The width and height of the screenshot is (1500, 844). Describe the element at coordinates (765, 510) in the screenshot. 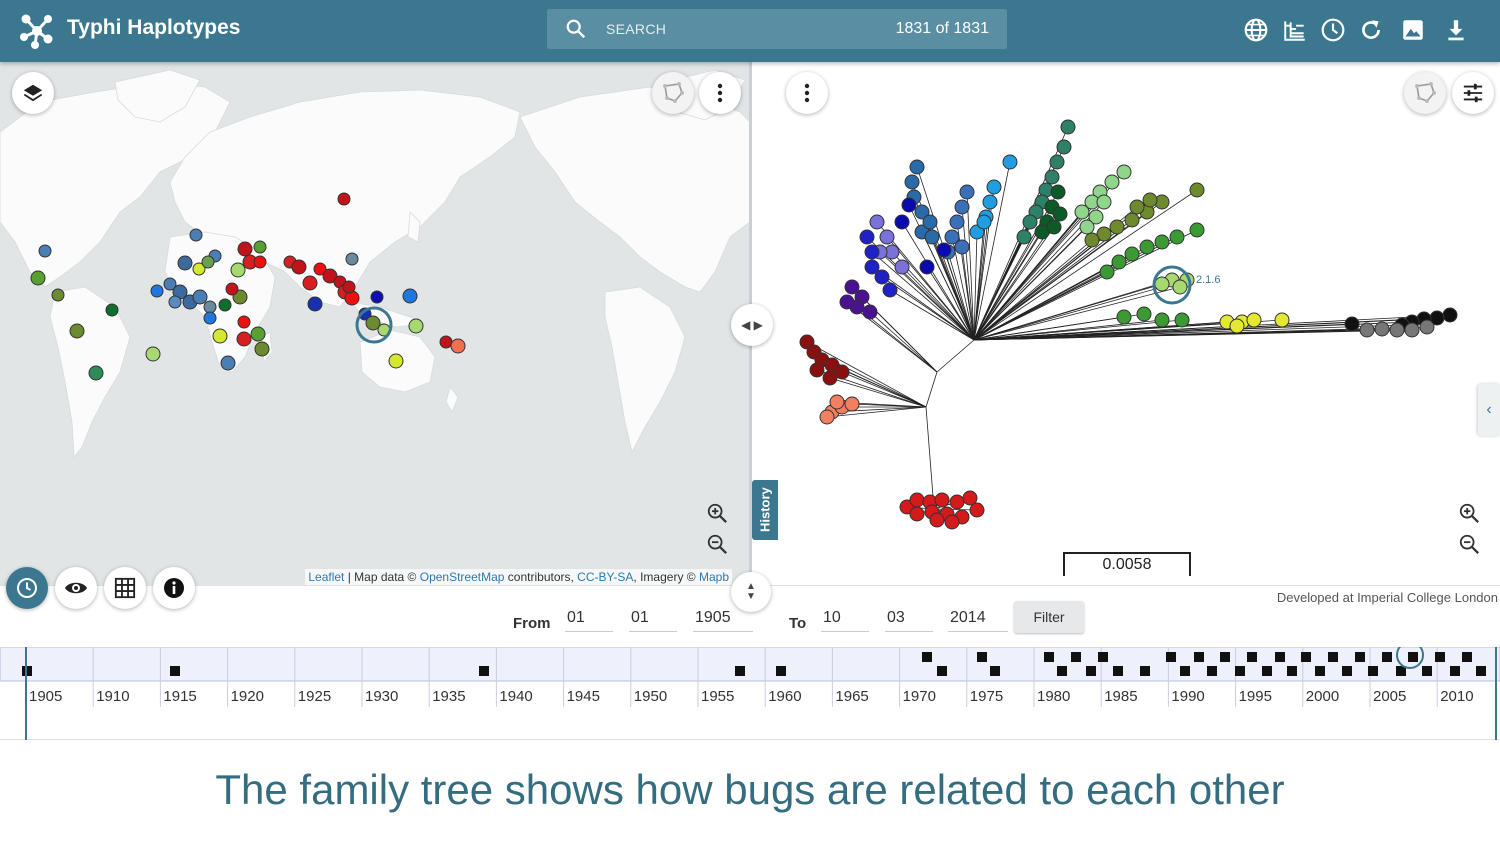

I see `history-tab: History` at that location.